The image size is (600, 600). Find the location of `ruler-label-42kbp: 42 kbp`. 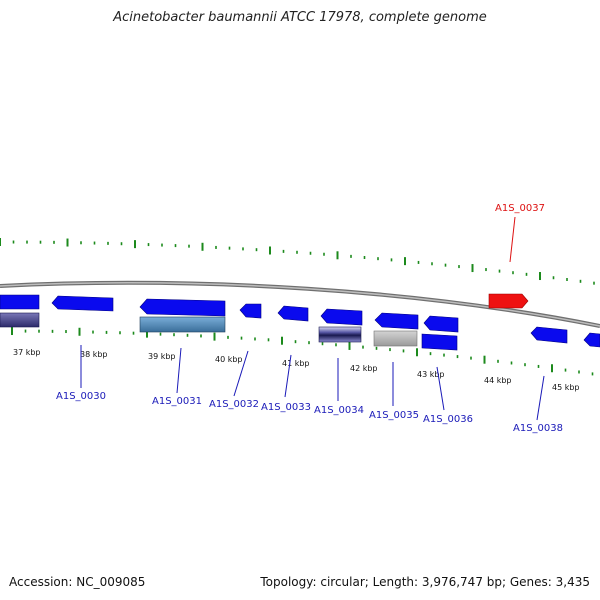

ruler-label-42kbp: 42 kbp is located at coordinates (364, 368).